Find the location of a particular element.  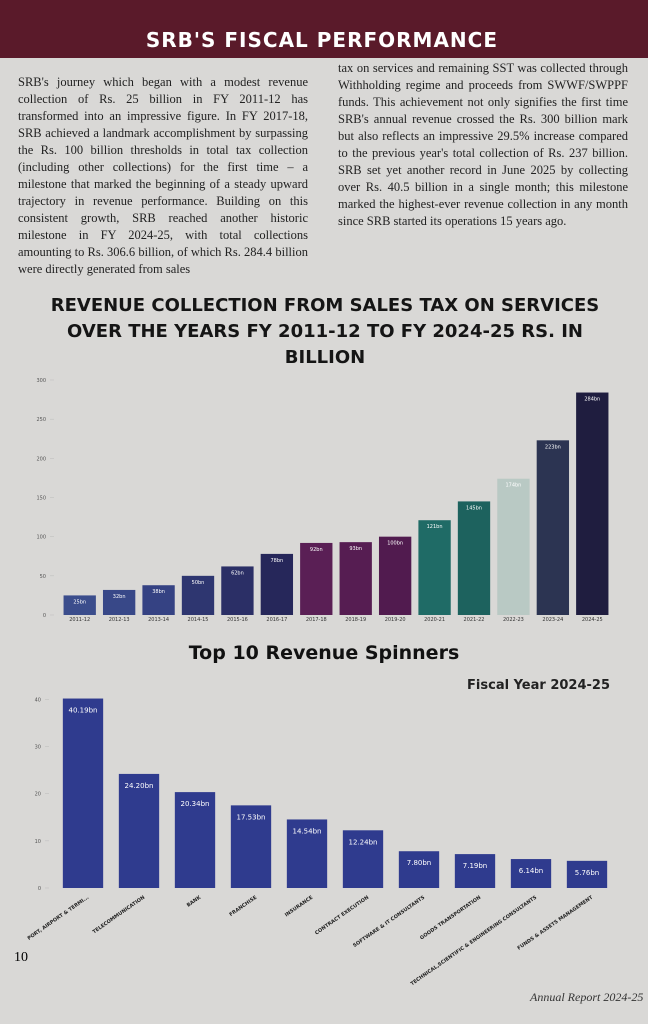

y-tick-label: 50 is located at coordinates (43, 577).